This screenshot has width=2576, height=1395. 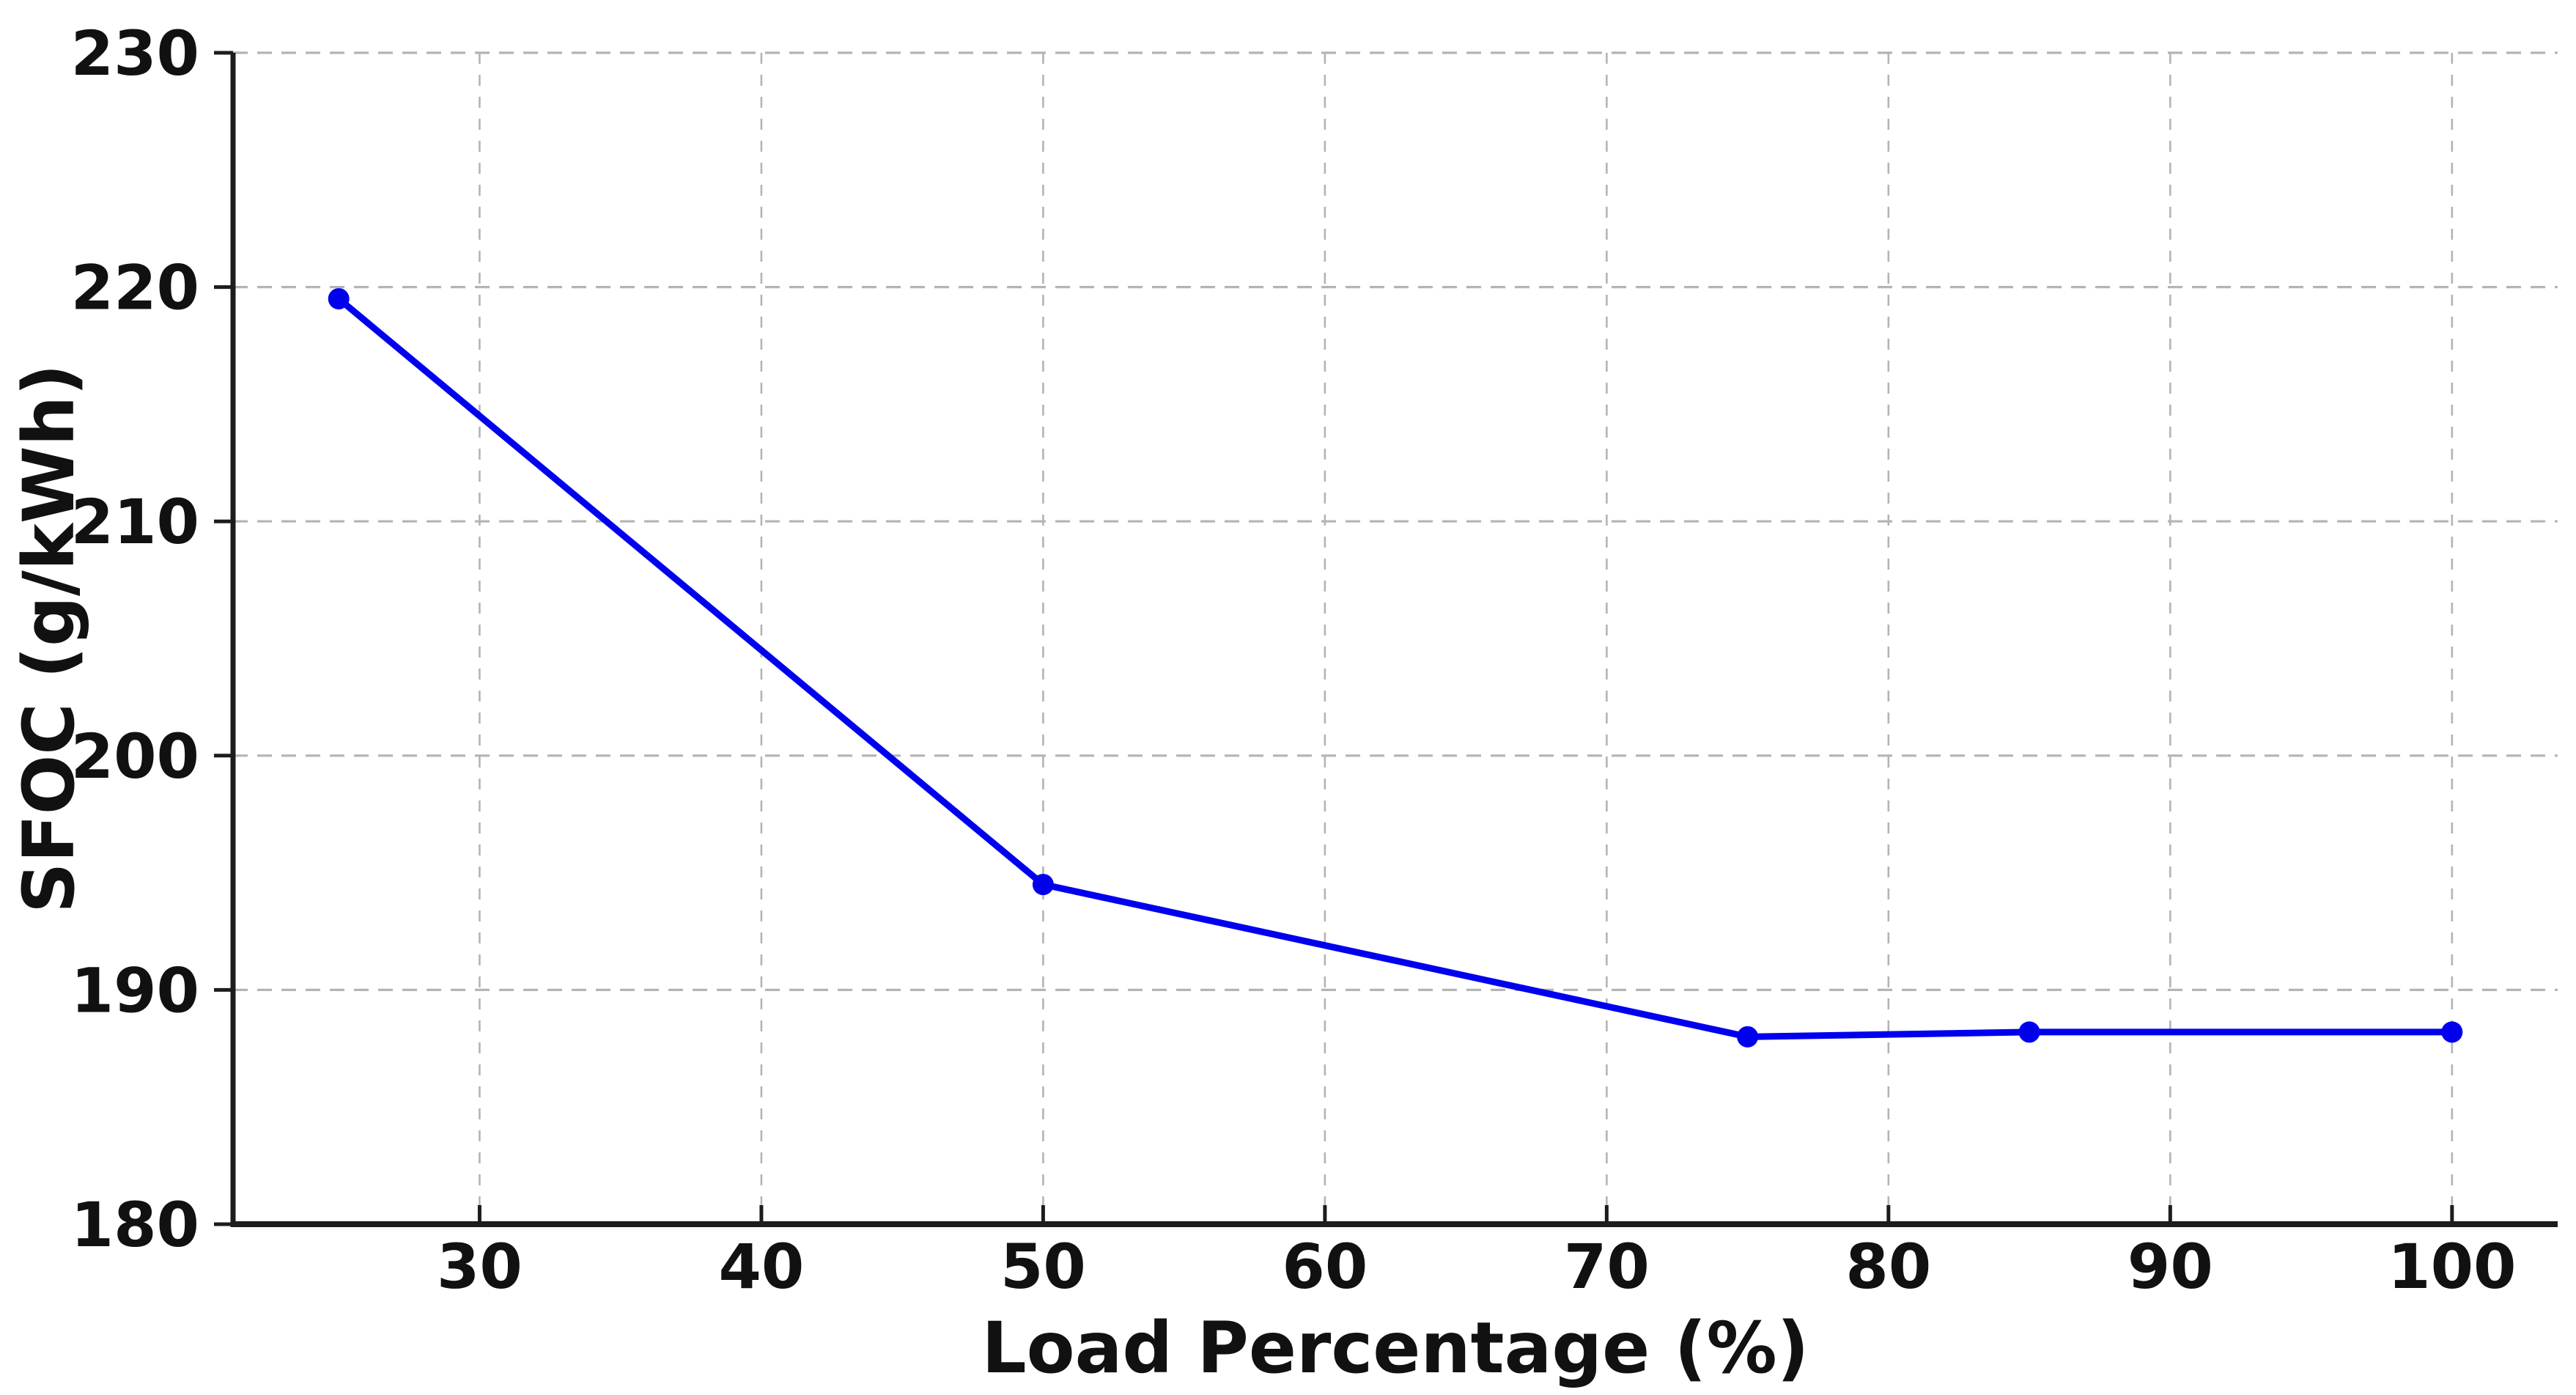 I want to click on x-axis-title: Load Percentage (%), so click(x=1395, y=1348).